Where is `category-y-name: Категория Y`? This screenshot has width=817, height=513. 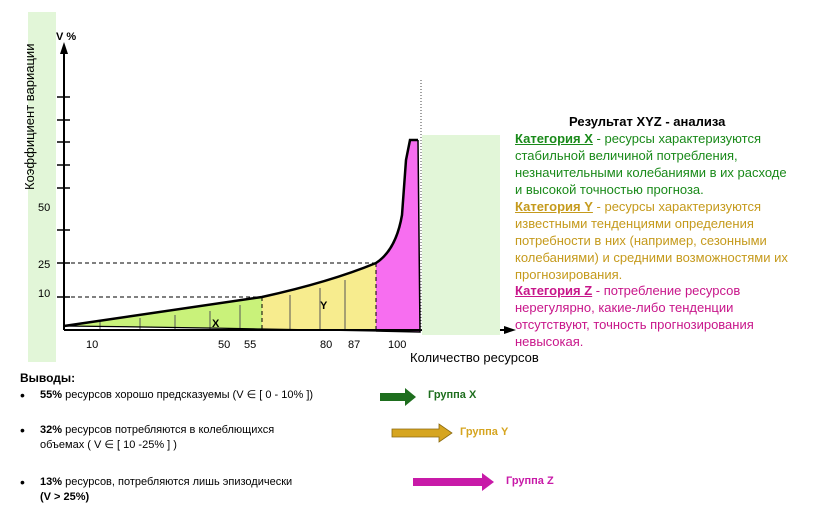 category-y-name: Категория Y is located at coordinates (554, 206).